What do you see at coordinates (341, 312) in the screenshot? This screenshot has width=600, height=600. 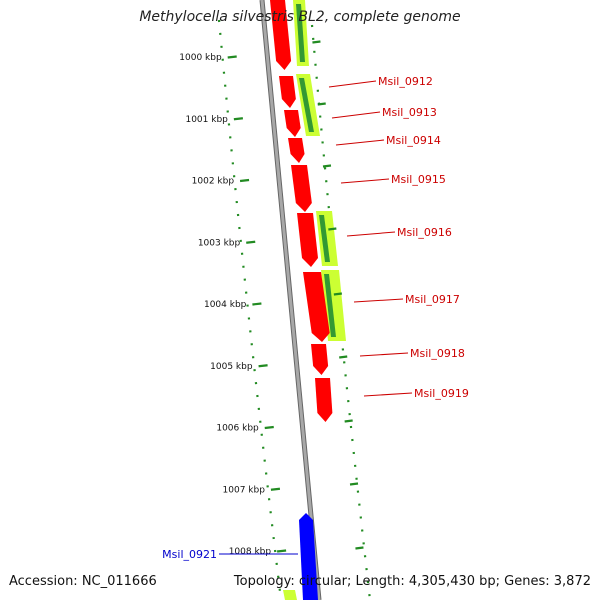 I see `outer-dotted-circle` at bounding box center [341, 312].